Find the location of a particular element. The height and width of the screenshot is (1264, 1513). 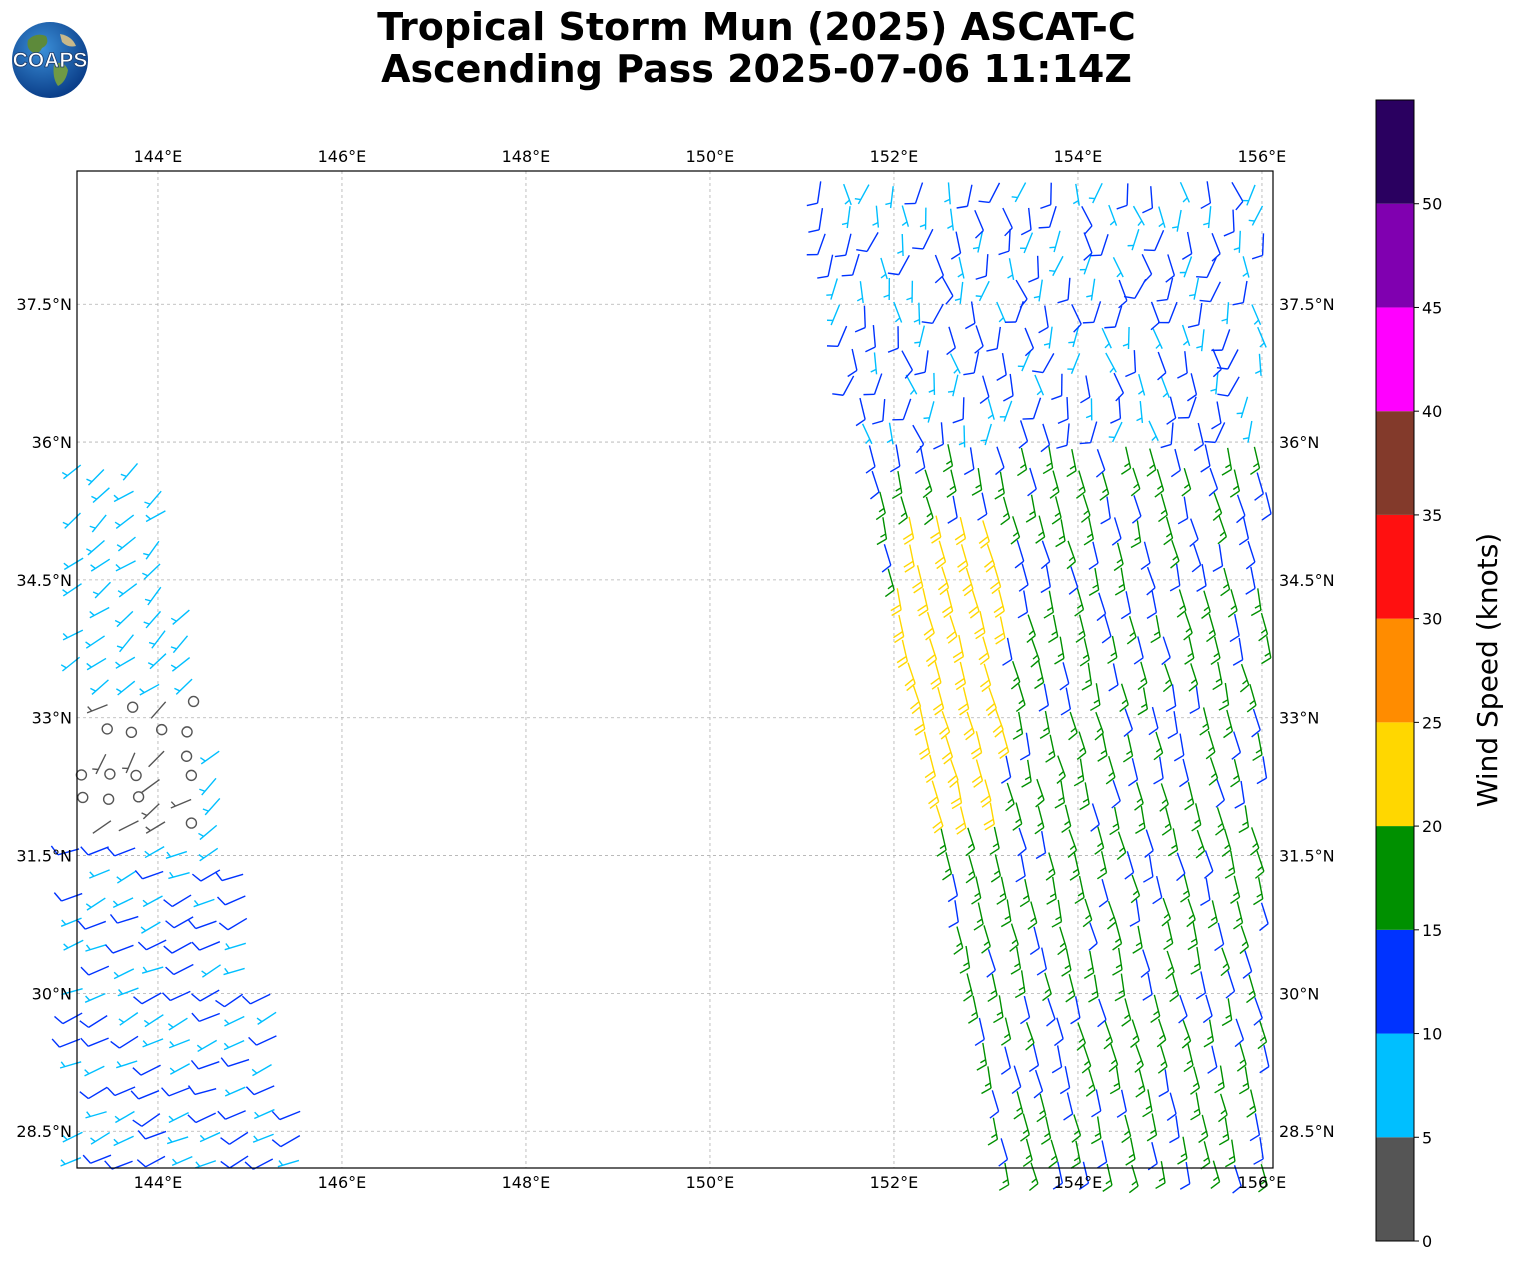

lat-tick-left: 33°N is located at coordinates (52, 718).